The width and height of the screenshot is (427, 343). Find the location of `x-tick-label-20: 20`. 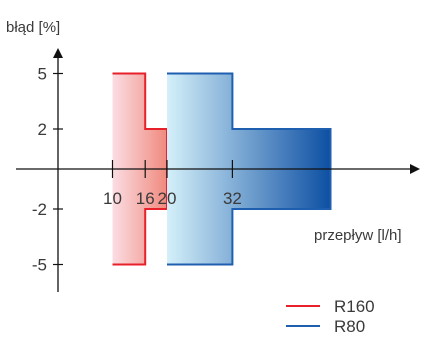

x-tick-label-20: 20 is located at coordinates (167, 198).